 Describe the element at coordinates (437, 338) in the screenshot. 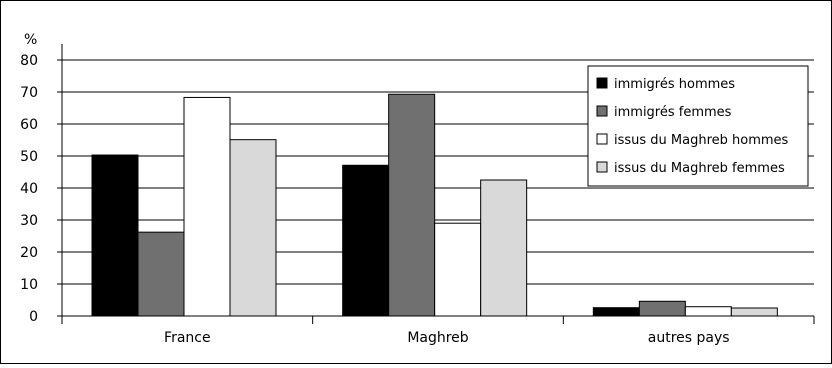

I see `x-tick-label: Maghreb` at that location.